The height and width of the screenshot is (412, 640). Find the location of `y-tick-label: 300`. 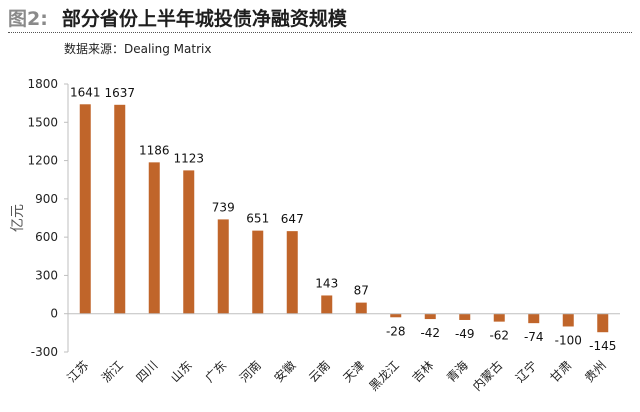

y-tick-label: 300 is located at coordinates (46, 275).